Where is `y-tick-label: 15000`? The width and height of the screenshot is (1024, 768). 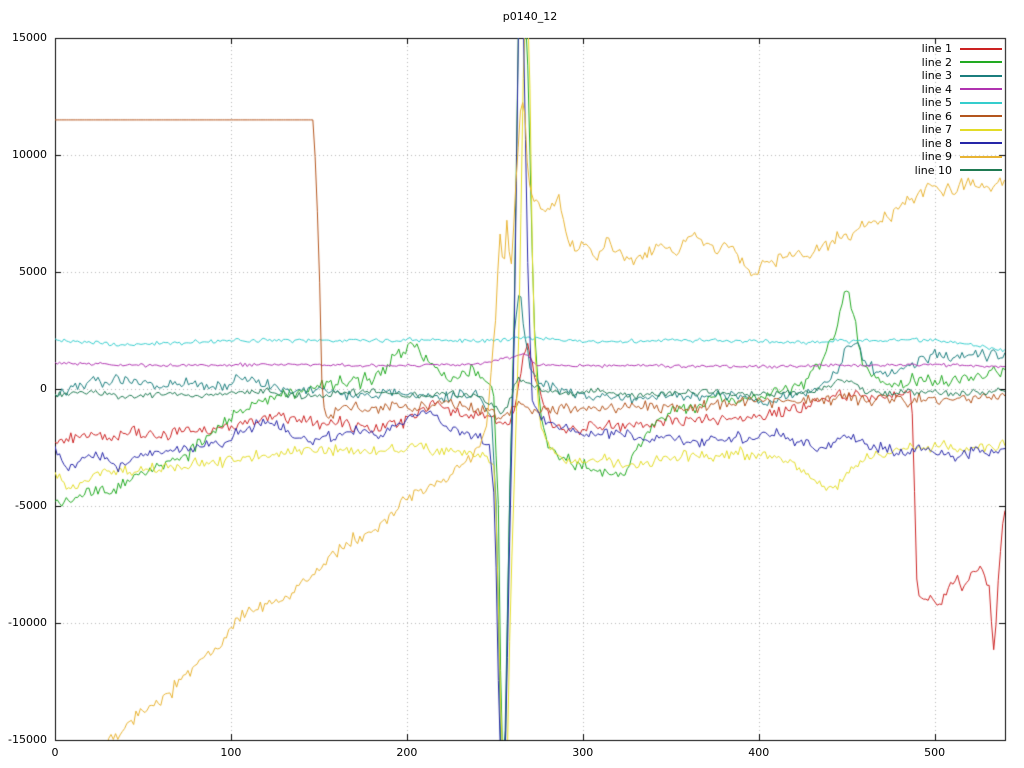
y-tick-label: 15000 is located at coordinates (29, 37).